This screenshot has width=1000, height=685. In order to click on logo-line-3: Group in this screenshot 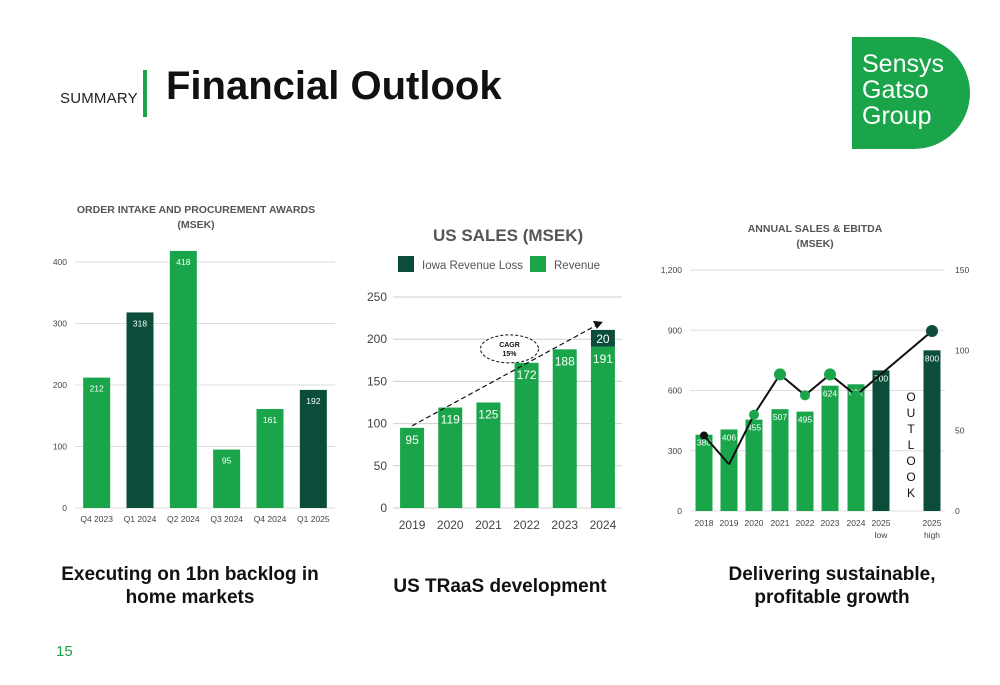, I will do `click(897, 116)`.